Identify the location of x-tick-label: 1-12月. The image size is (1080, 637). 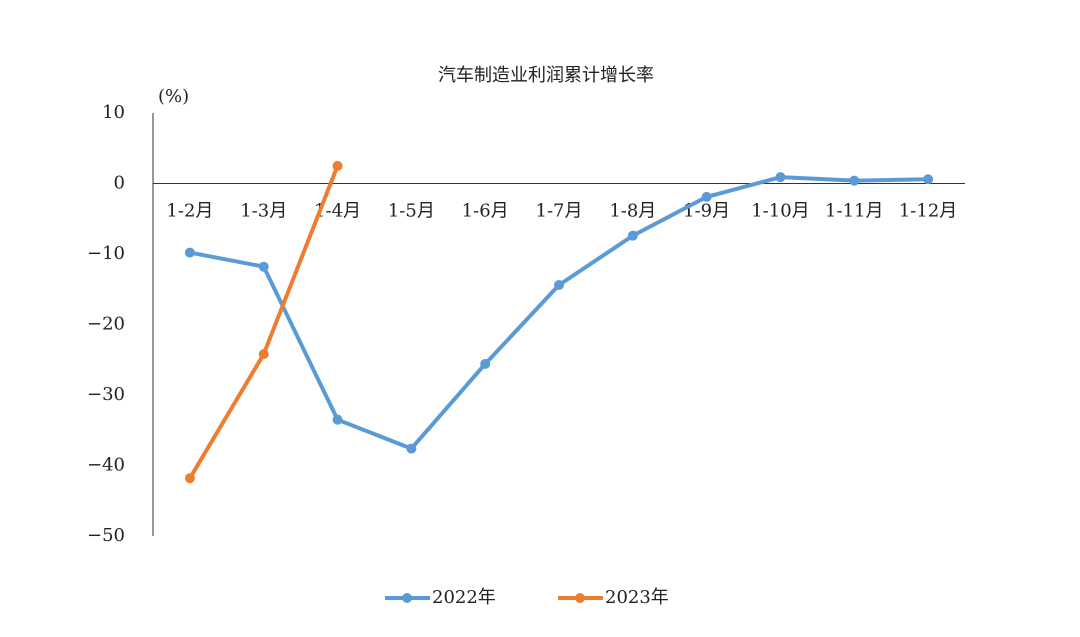
(928, 211).